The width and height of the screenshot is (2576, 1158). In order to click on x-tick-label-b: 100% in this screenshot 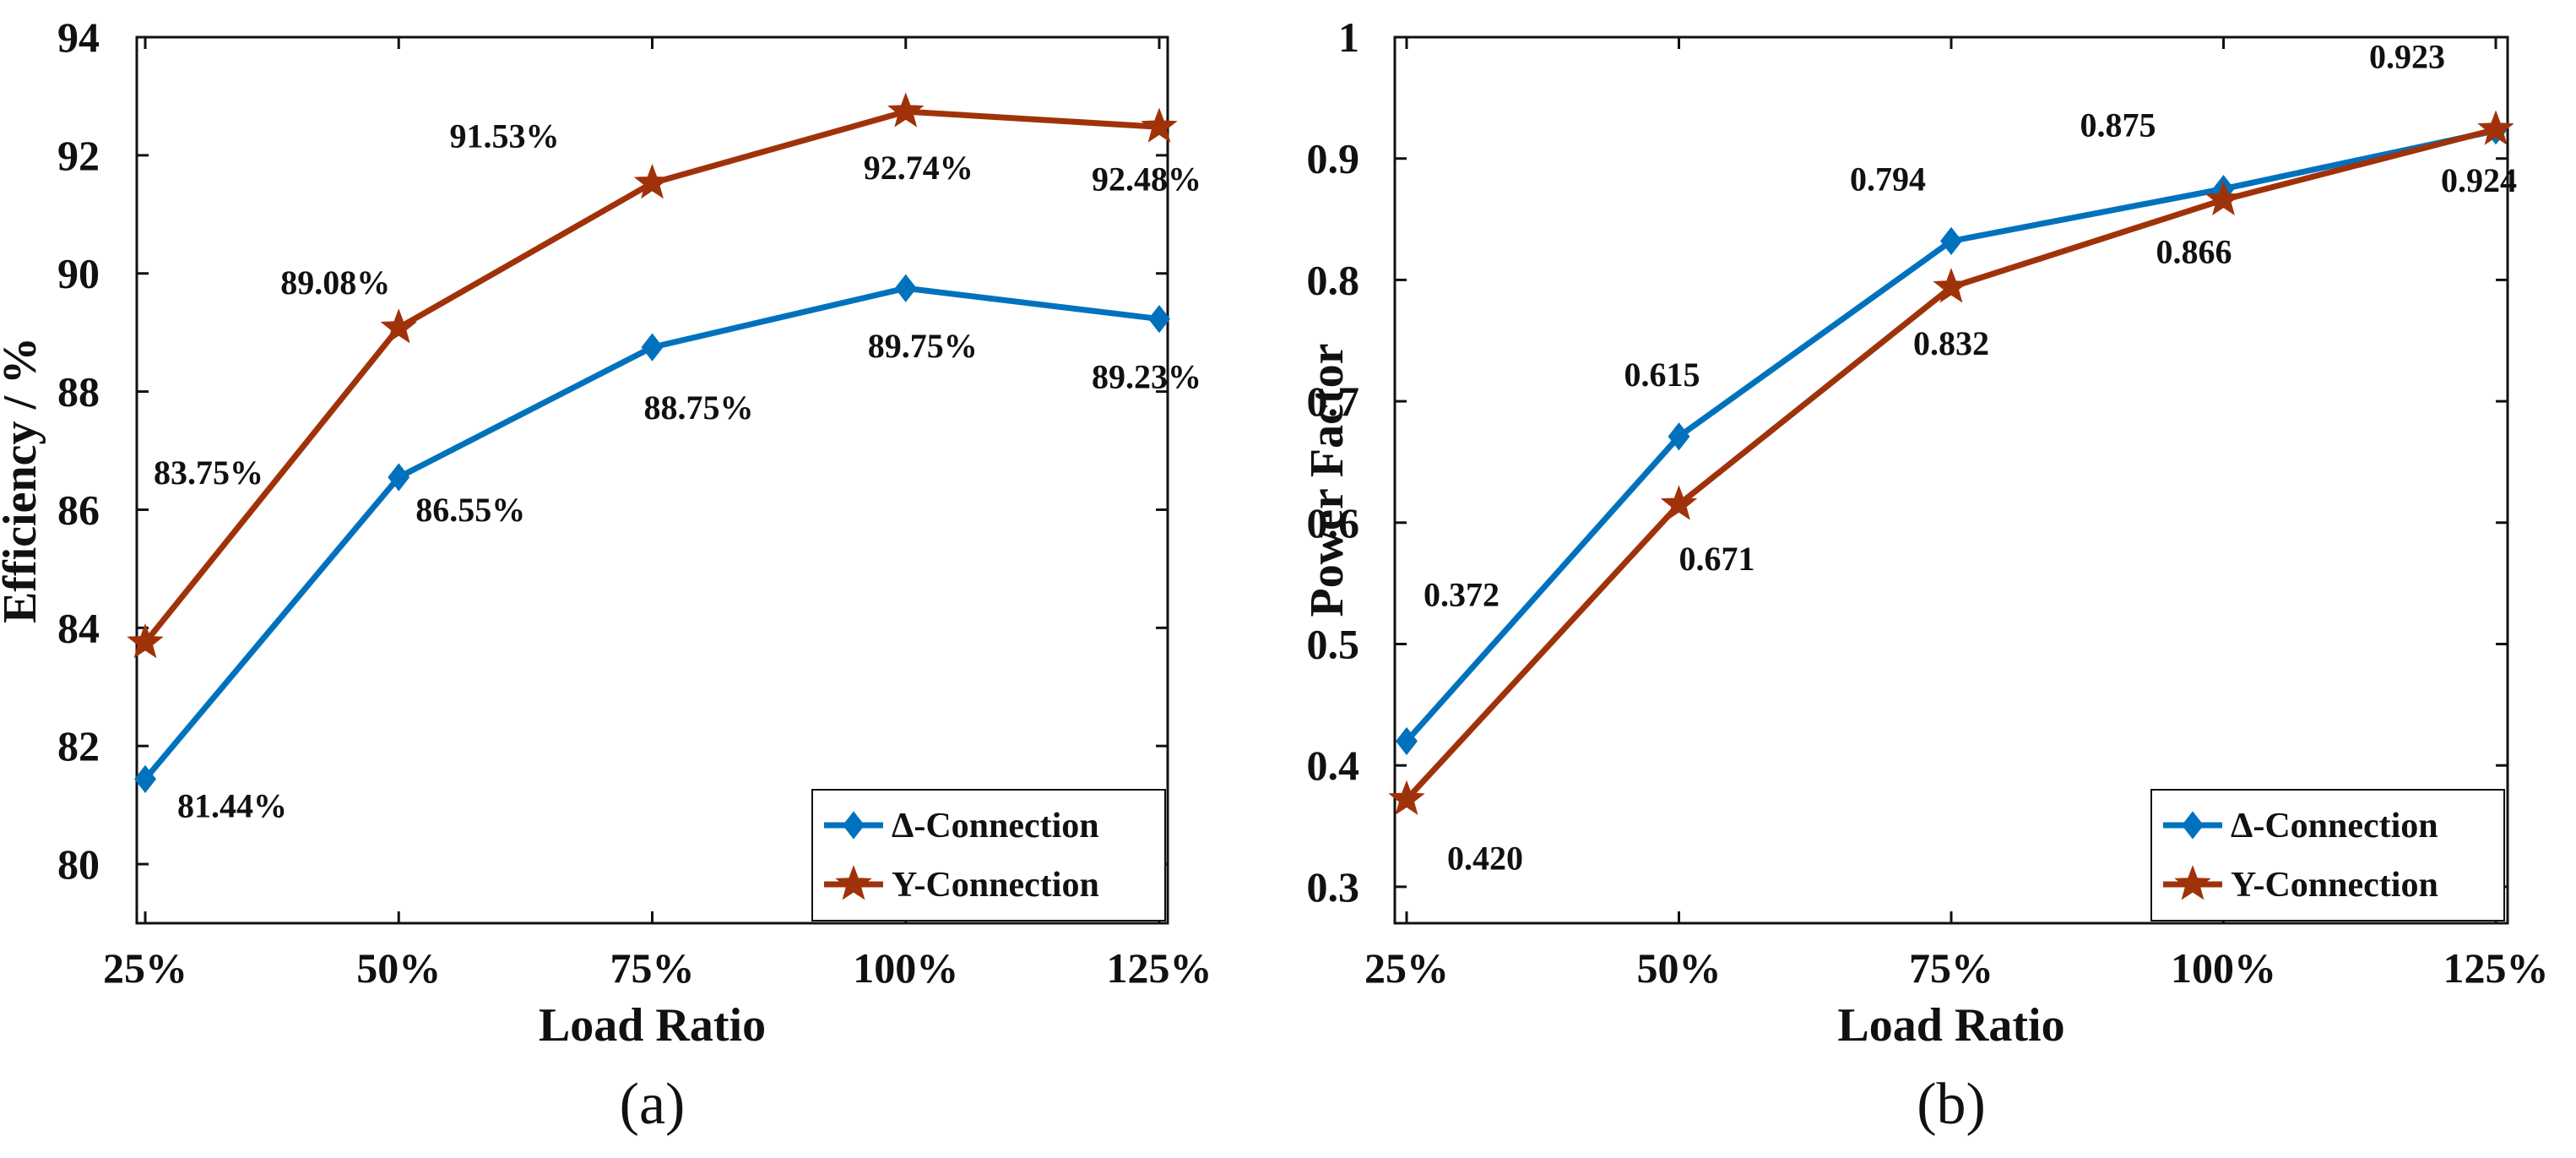, I will do `click(2223, 968)`.